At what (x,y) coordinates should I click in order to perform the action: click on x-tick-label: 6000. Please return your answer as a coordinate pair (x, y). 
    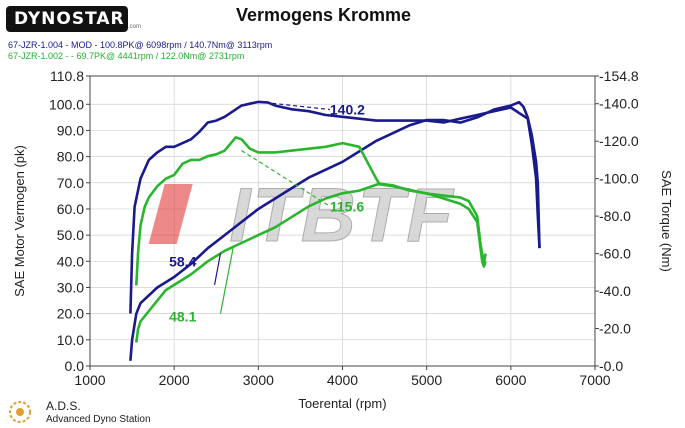
    Looking at the image, I should click on (510, 380).